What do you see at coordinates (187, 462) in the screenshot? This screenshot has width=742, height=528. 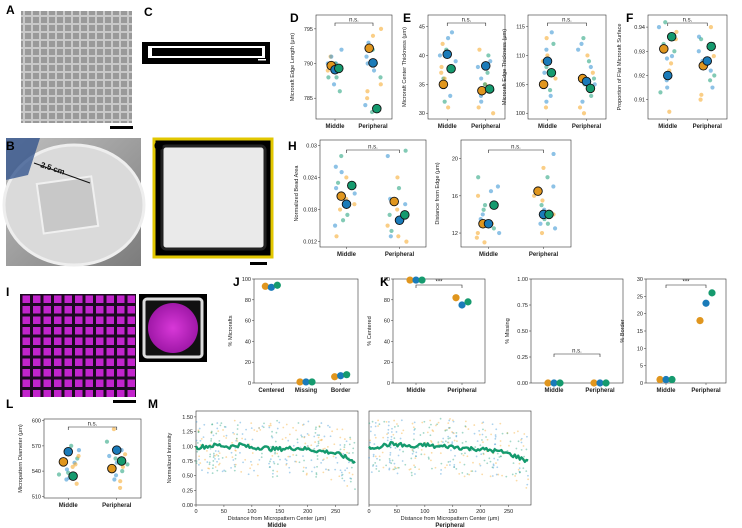 I see `y-tick-label: 0.75` at bounding box center [187, 462].